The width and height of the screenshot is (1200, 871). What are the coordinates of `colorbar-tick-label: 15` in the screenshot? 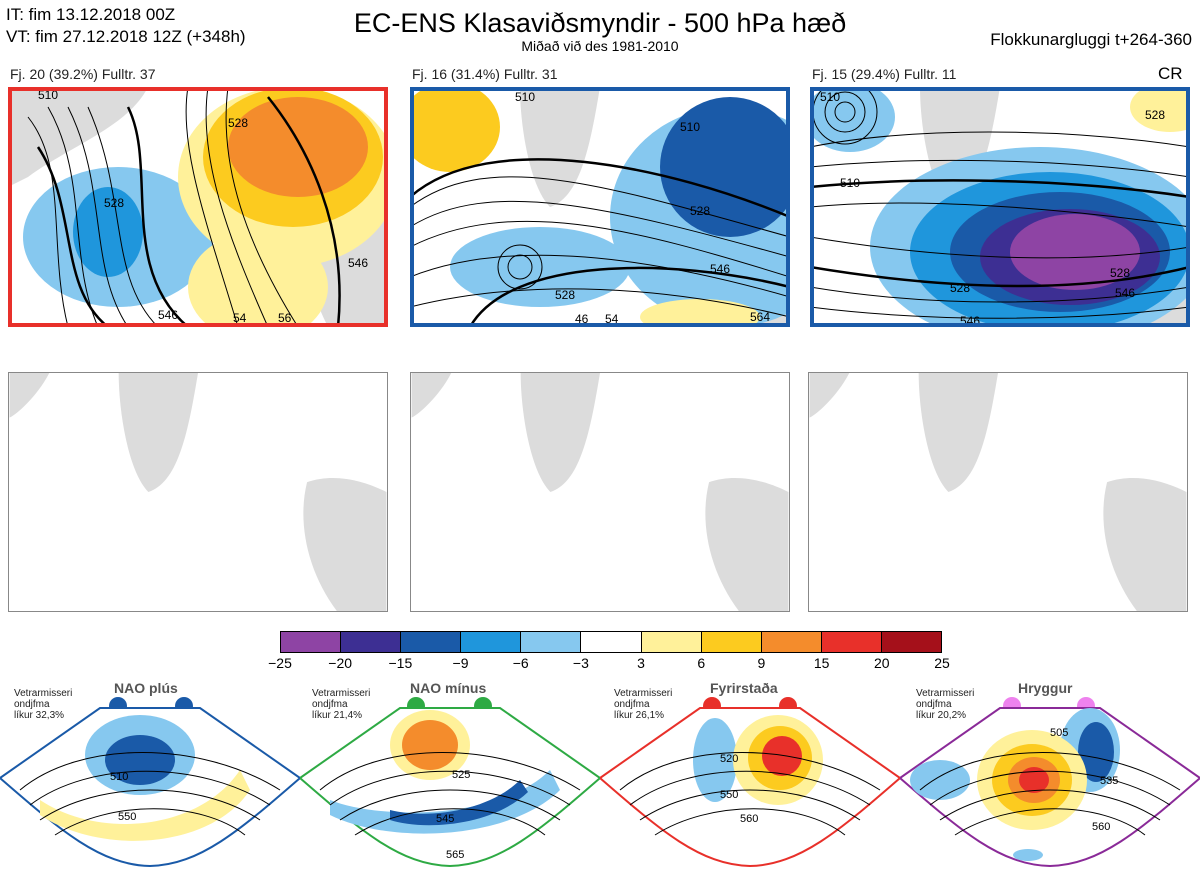 It's located at (821, 663).